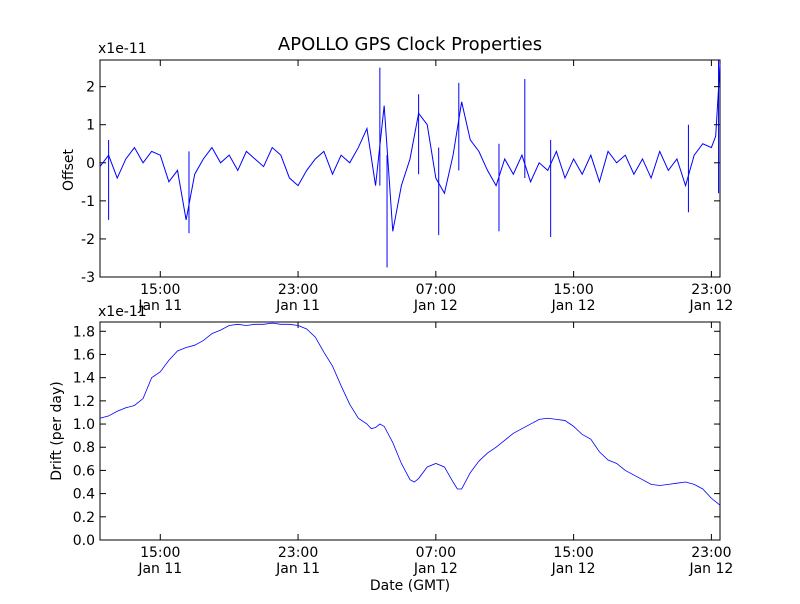 The height and width of the screenshot is (604, 800). What do you see at coordinates (122, 49) in the screenshot?
I see `offset-y-multiplier: x1e-11` at bounding box center [122, 49].